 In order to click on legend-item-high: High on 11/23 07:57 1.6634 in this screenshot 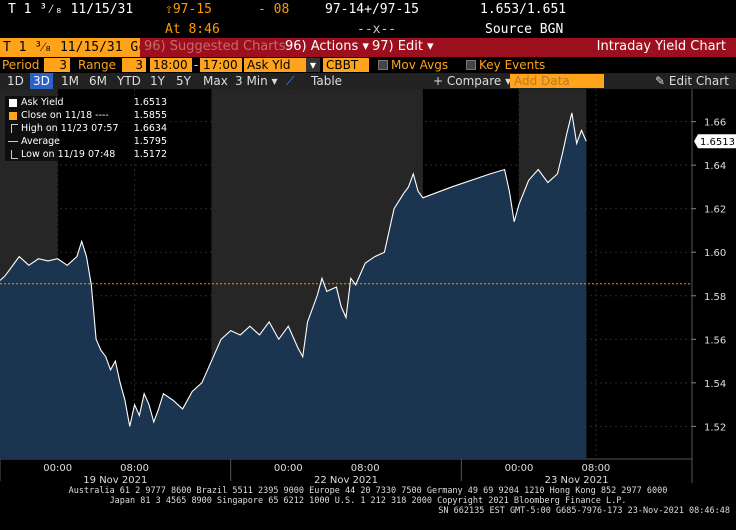, I will do `click(87, 128)`.